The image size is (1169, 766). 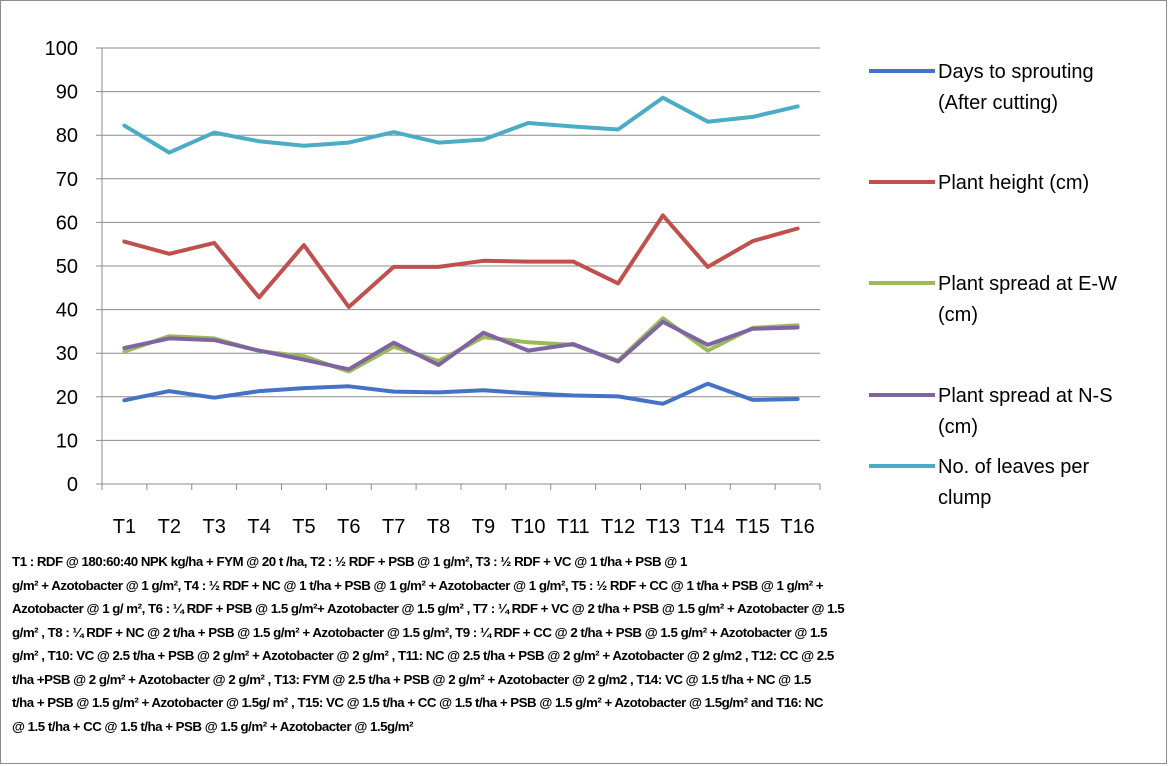 What do you see at coordinates (573, 527) in the screenshot?
I see `x-tick-label: T11` at bounding box center [573, 527].